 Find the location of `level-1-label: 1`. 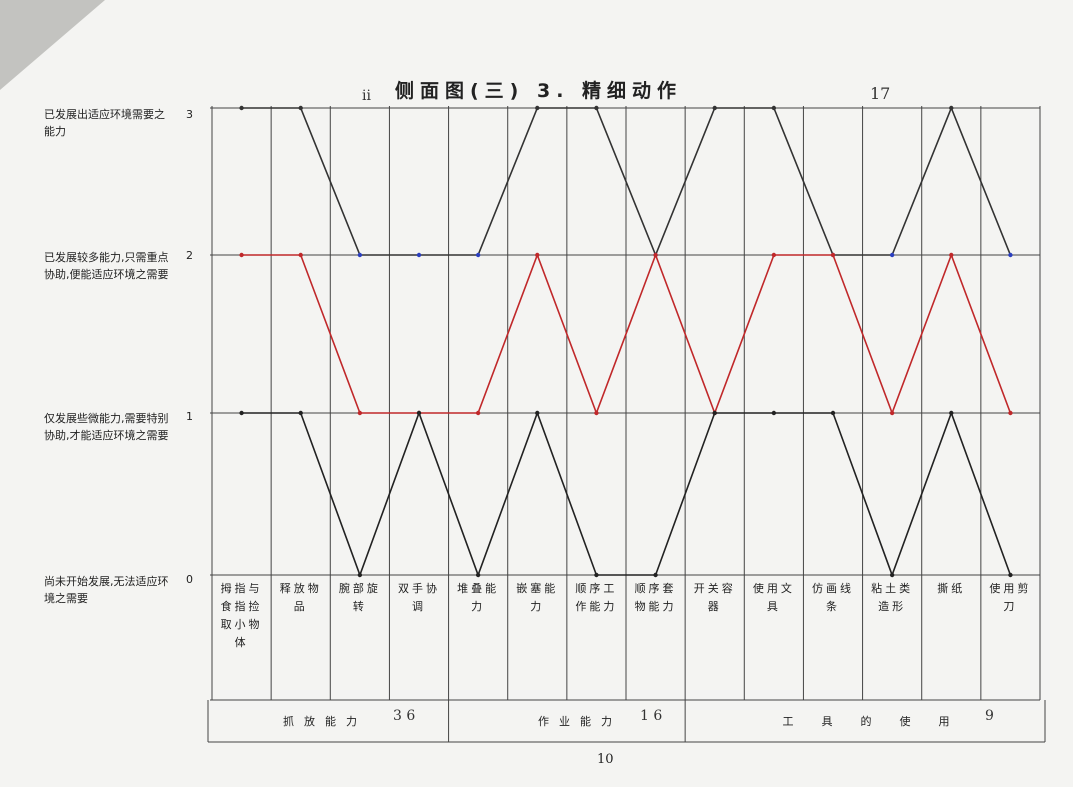

level-1-label: 1 is located at coordinates (189, 416).